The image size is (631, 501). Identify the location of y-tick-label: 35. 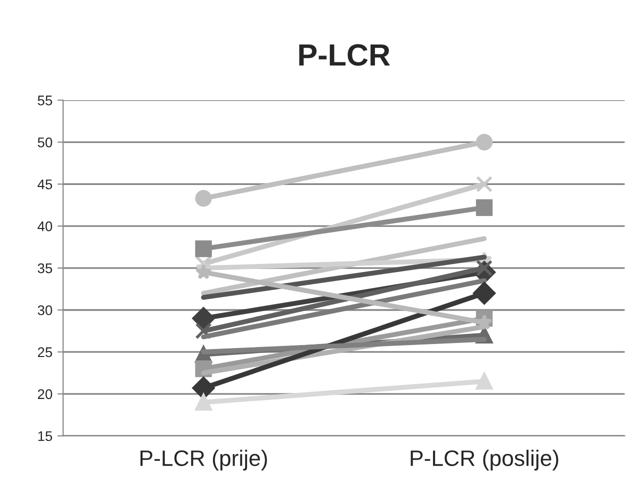
(45, 268).